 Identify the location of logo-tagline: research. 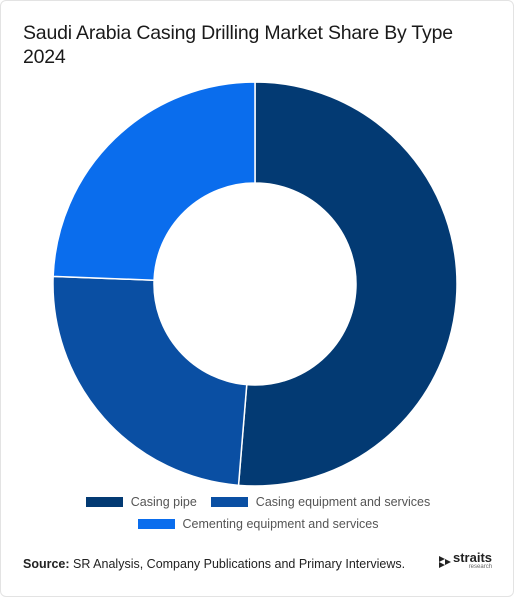
(480, 567).